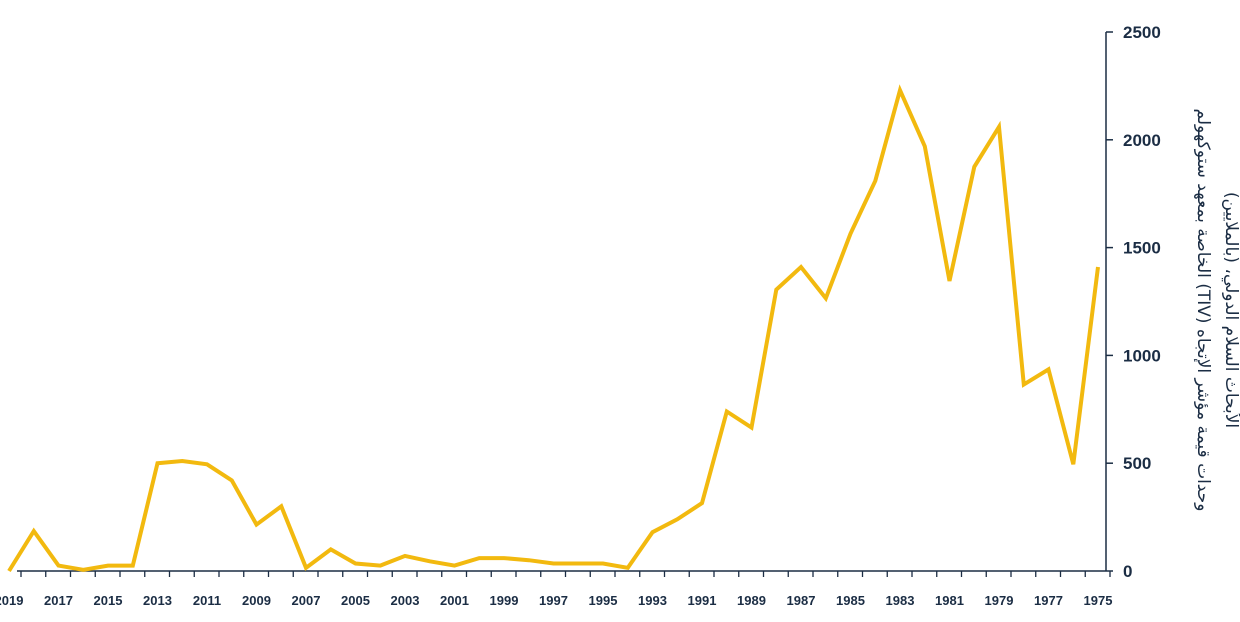  What do you see at coordinates (58, 600) in the screenshot?
I see `x-tick-label: 2017` at bounding box center [58, 600].